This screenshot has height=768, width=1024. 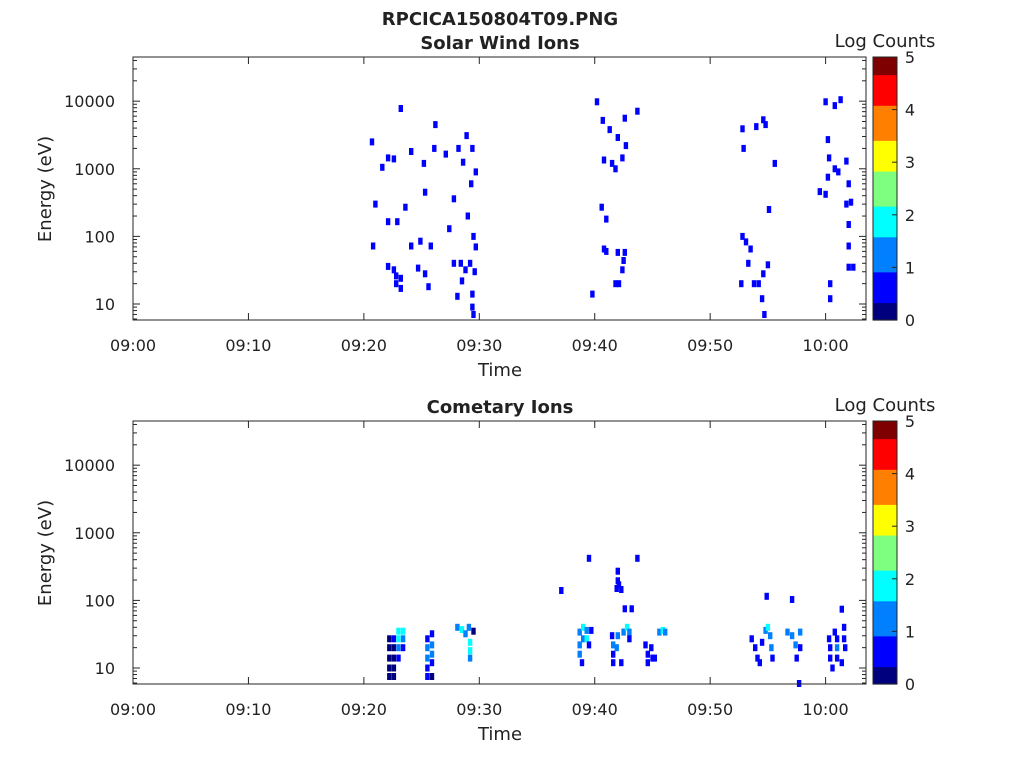 What do you see at coordinates (99, 236) in the screenshot?
I see `y-tick-label: 100` at bounding box center [99, 236].